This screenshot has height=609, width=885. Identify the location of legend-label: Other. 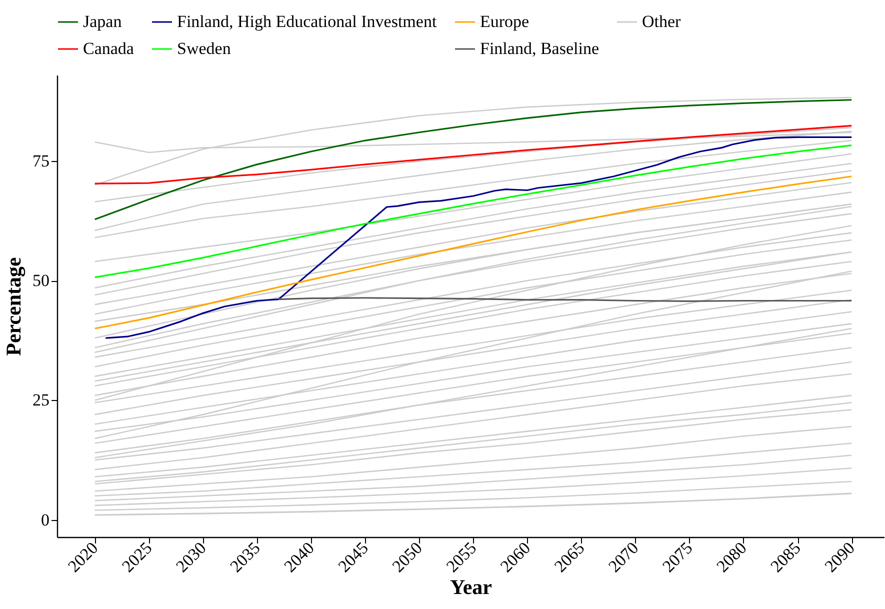
(662, 21).